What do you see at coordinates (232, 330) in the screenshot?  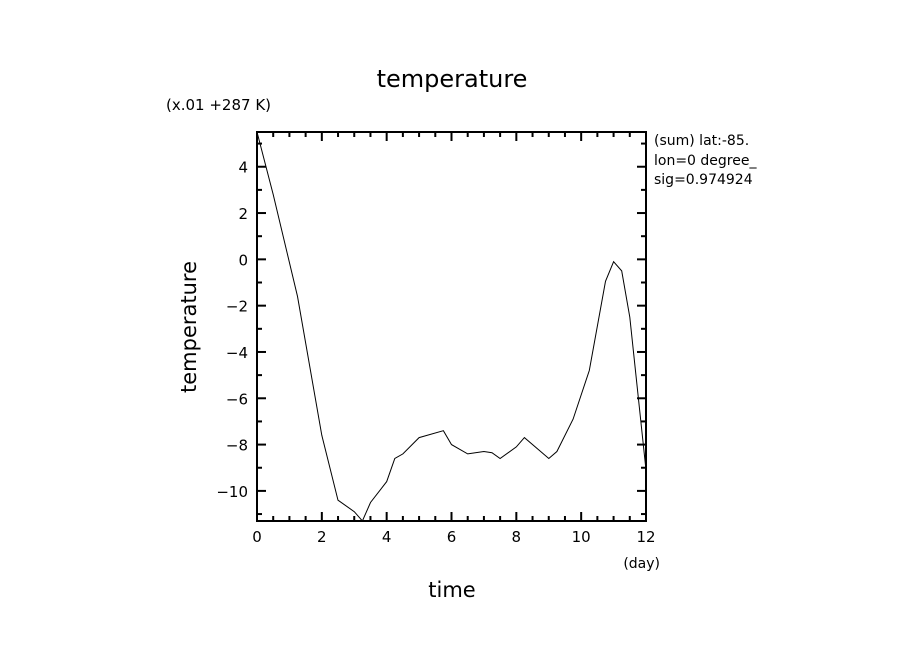 I see `y-tick-labels: 4 2 0 −2 −4 −6 −8 −10` at bounding box center [232, 330].